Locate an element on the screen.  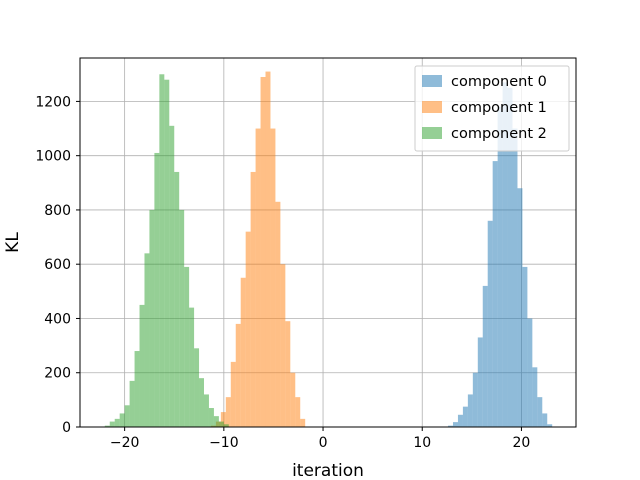
x-tick-label: 20 is located at coordinates (522, 443).